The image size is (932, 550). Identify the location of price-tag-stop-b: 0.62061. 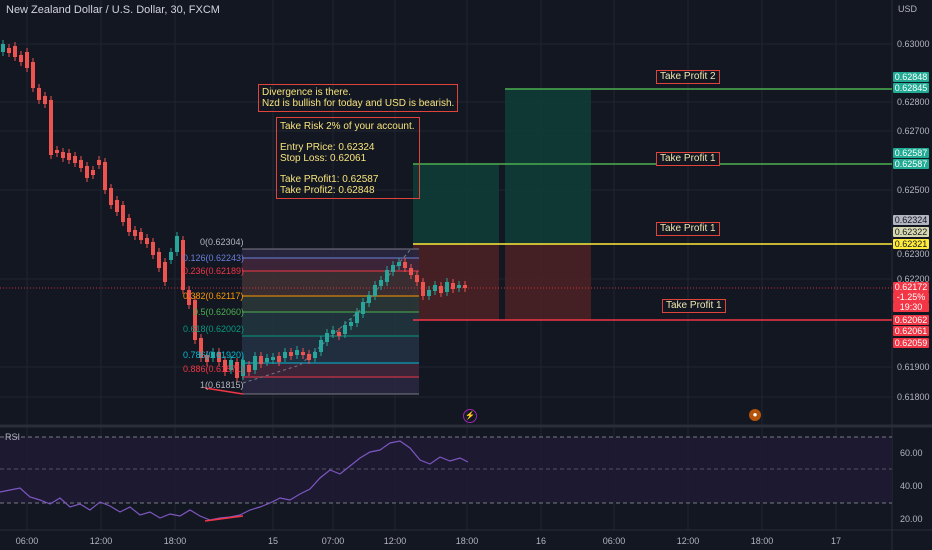
(911, 331).